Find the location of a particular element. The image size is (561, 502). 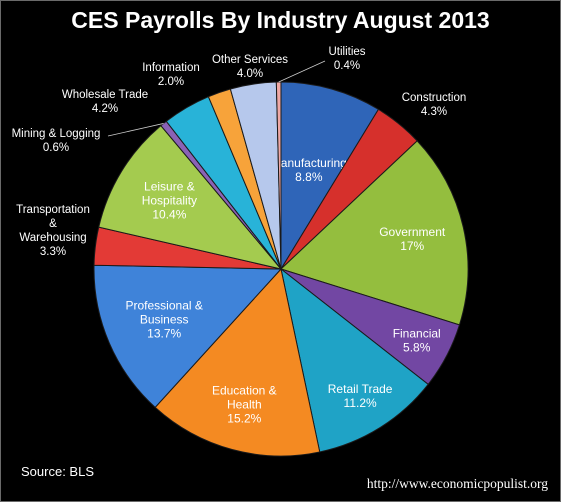

slice-name-label: Retail Trade is located at coordinates (360, 389).